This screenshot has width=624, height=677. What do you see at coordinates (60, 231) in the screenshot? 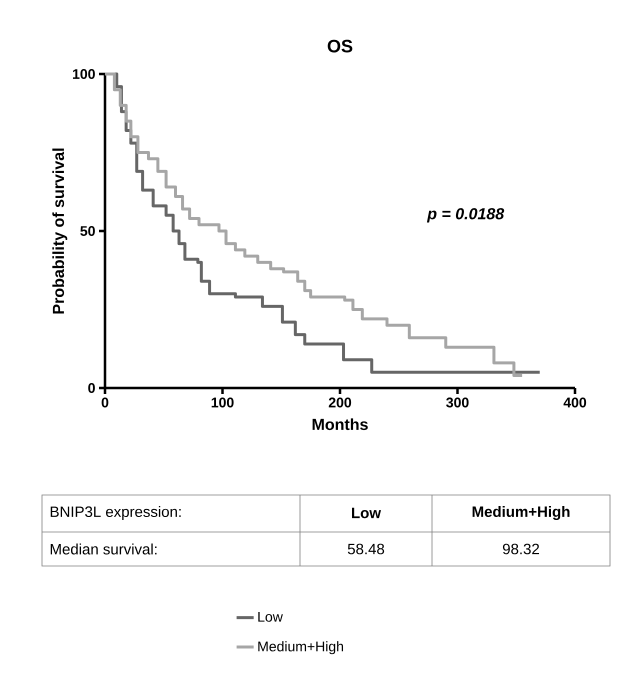
I see `y-axis-title: Probability of survival` at bounding box center [60, 231].